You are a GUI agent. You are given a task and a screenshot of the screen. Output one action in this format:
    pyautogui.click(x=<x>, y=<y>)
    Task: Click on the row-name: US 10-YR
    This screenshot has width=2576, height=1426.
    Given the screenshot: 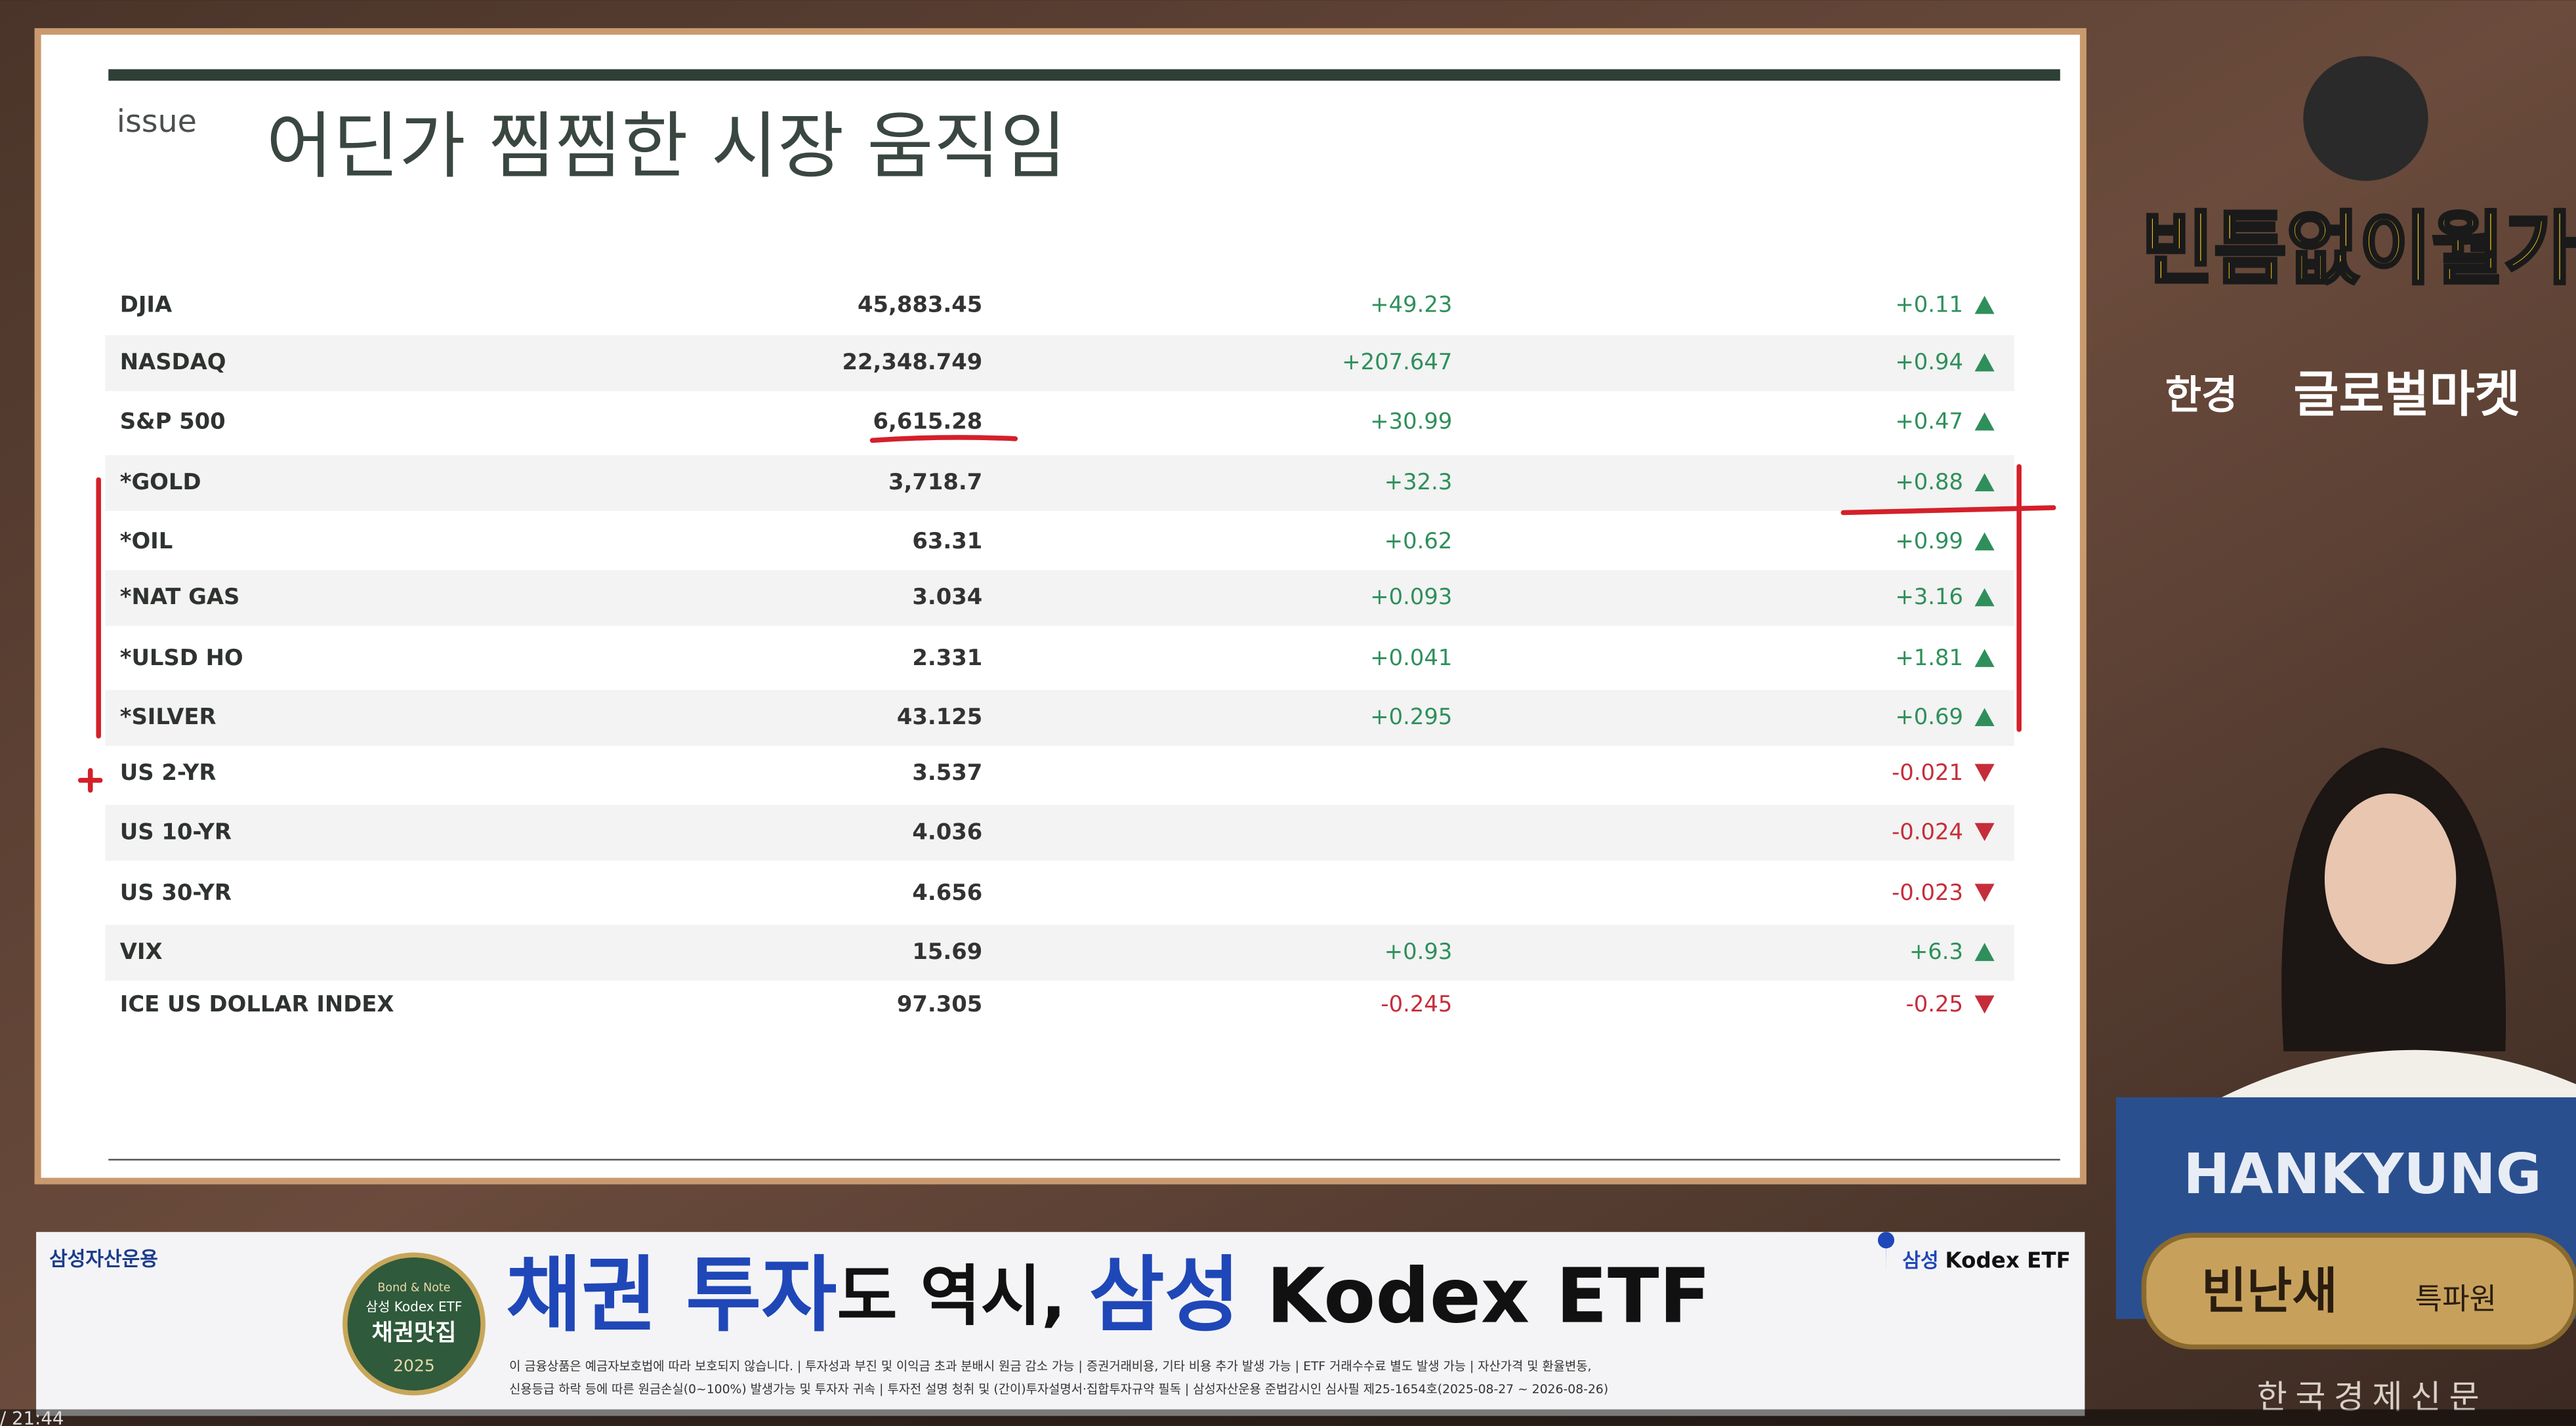 What is the action you would take?
    pyautogui.click(x=176, y=831)
    